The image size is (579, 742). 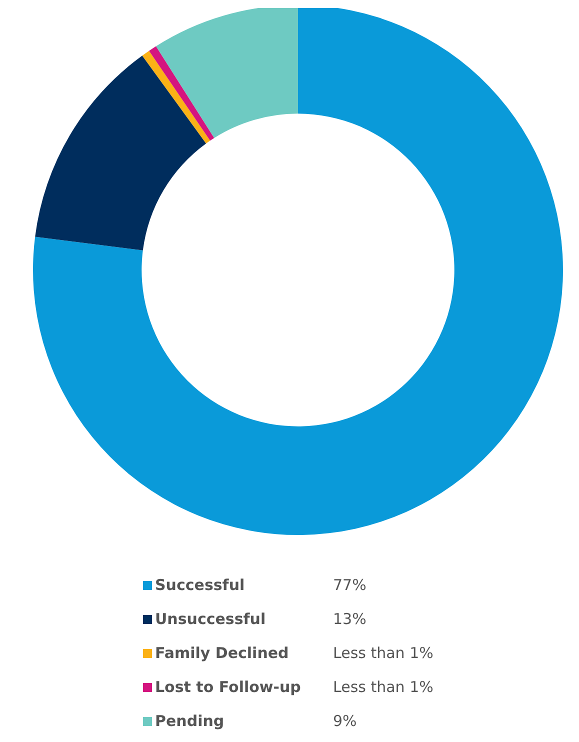 What do you see at coordinates (228, 687) in the screenshot?
I see `legend-label: Lost to Follow-up` at bounding box center [228, 687].